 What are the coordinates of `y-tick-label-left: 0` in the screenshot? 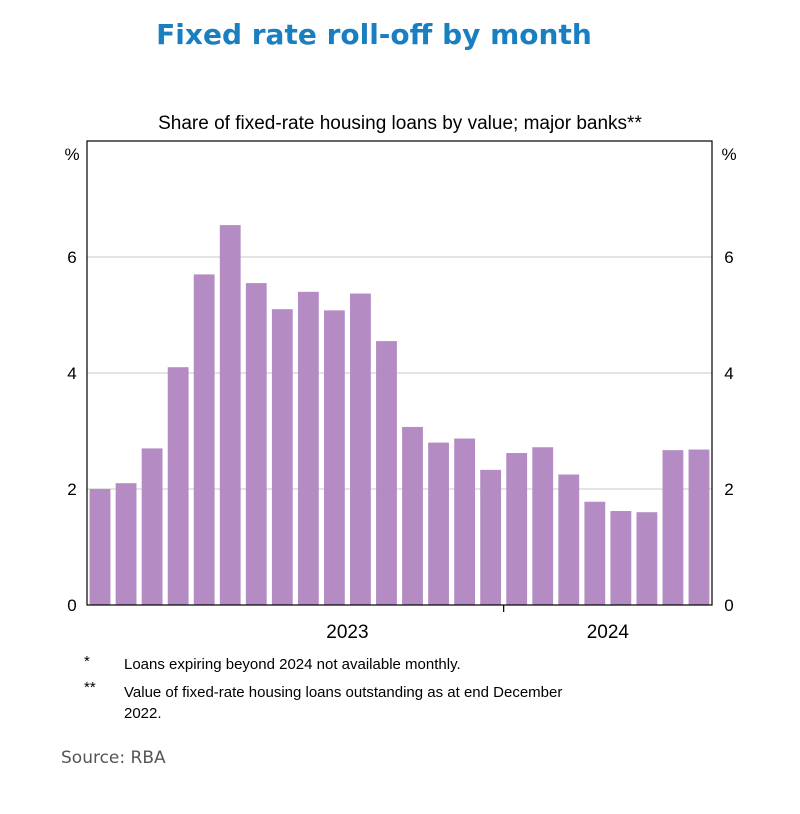 It's located at (71, 605).